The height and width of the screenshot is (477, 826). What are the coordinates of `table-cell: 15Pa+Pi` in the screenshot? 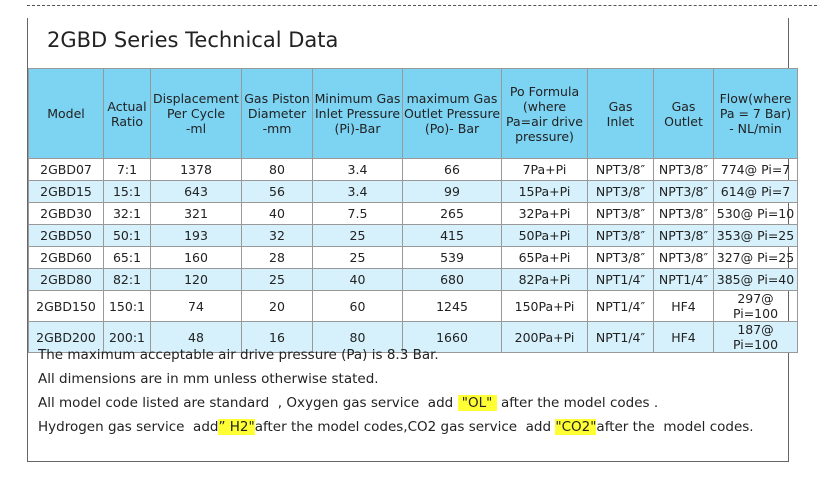 It's located at (544, 191).